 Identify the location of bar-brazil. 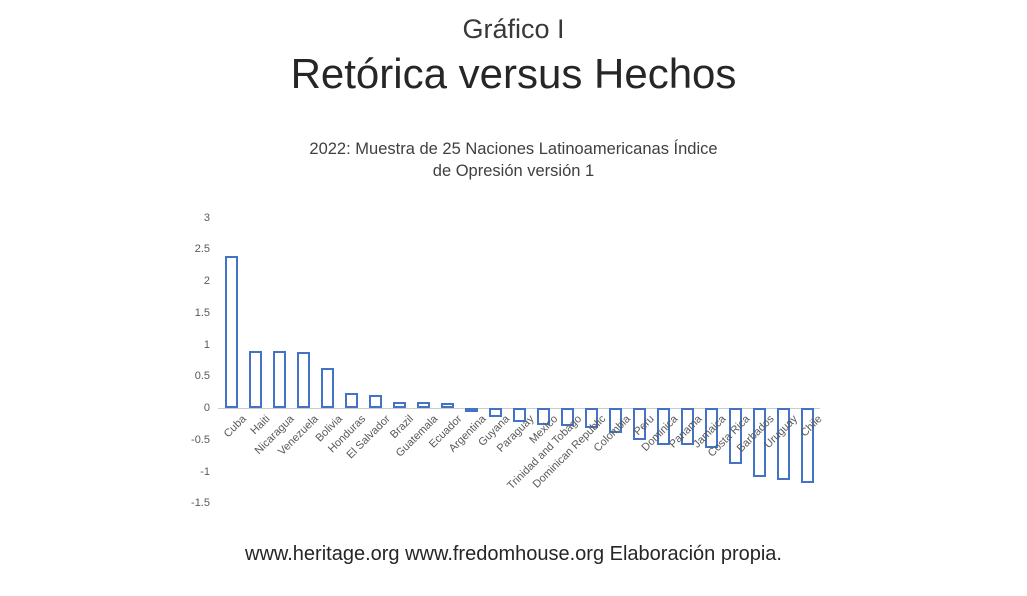
(399, 404).